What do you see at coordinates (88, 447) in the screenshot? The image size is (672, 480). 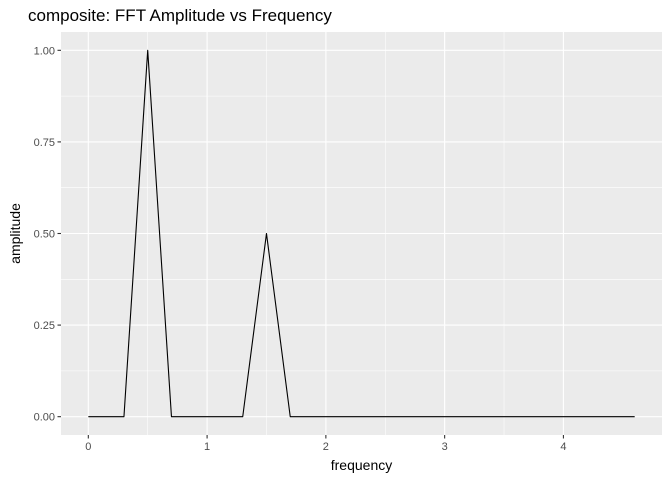 I see `x-tick-label: 0` at bounding box center [88, 447].